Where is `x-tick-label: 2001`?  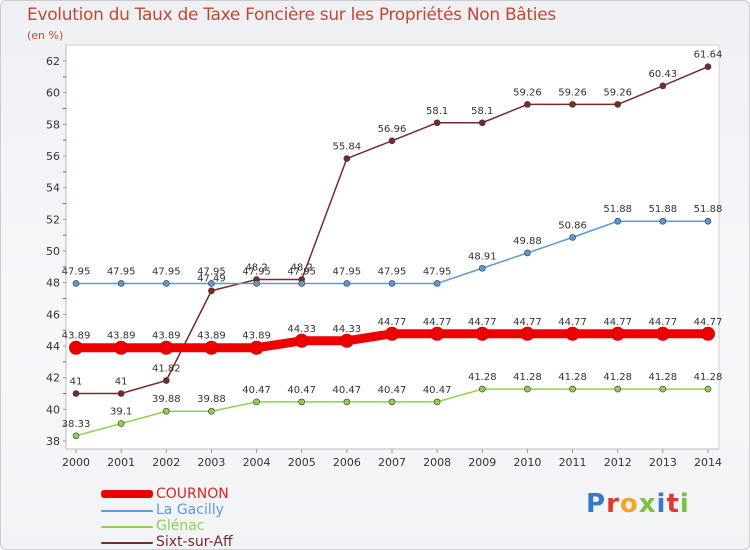 x-tick-label: 2001 is located at coordinates (121, 462).